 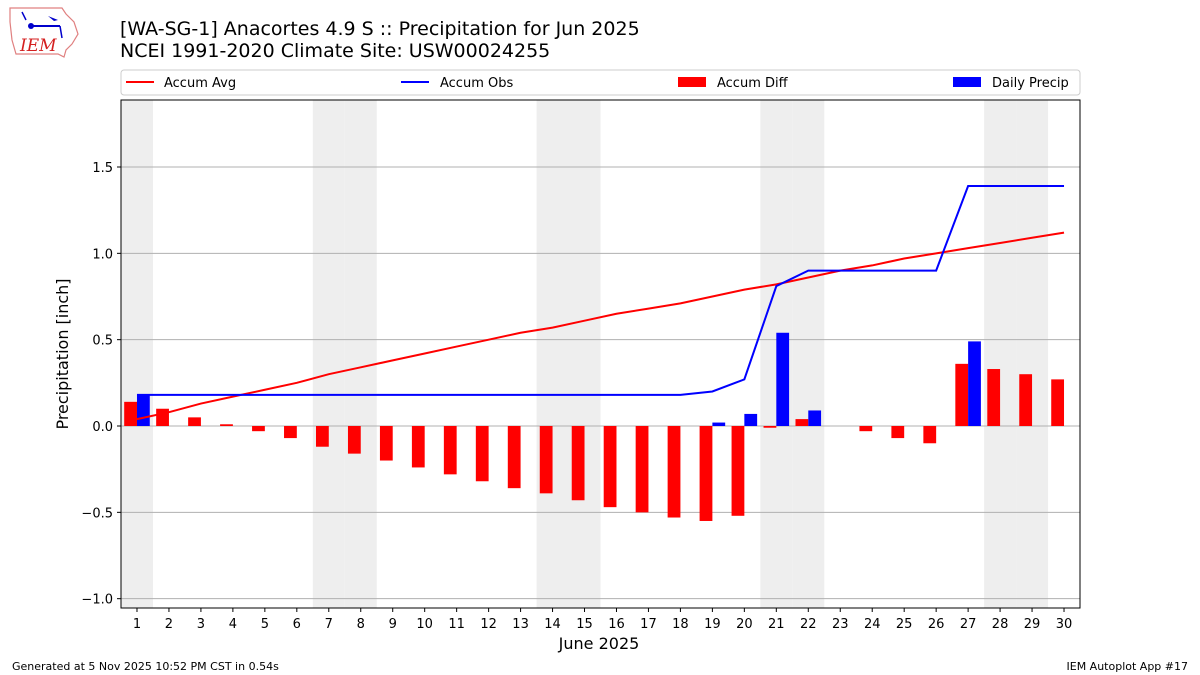 I want to click on y-tick-label: −1.0, so click(x=97, y=600).